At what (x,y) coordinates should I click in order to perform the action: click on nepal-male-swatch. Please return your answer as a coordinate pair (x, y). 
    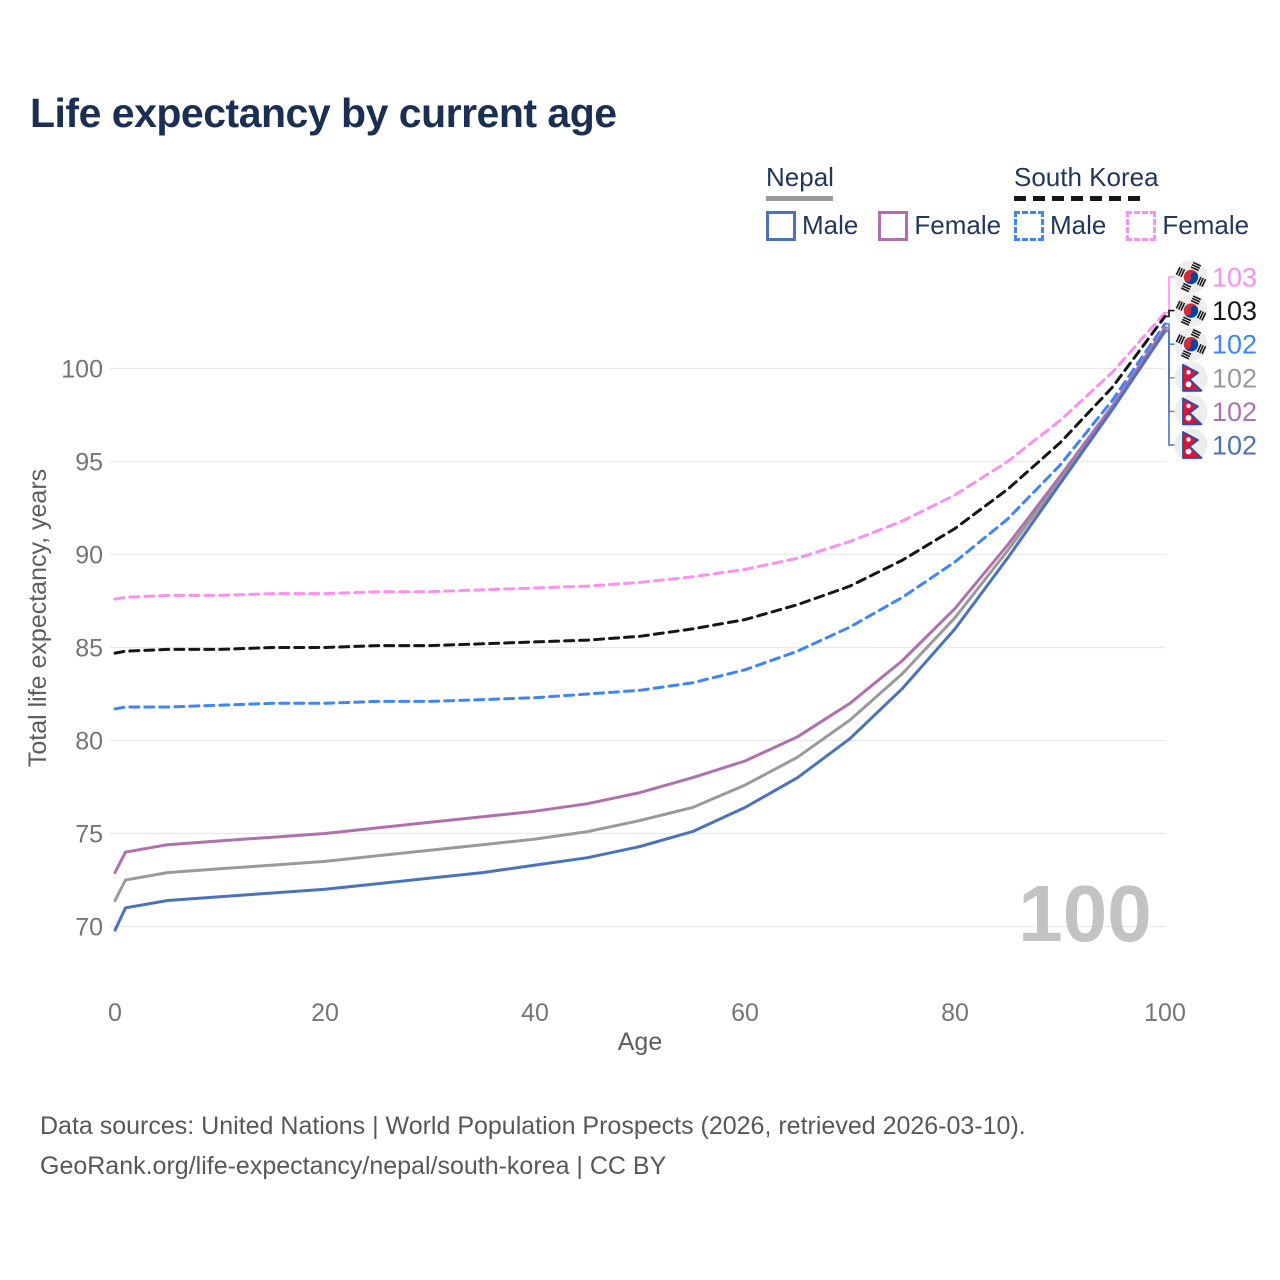
    Looking at the image, I should click on (781, 225).